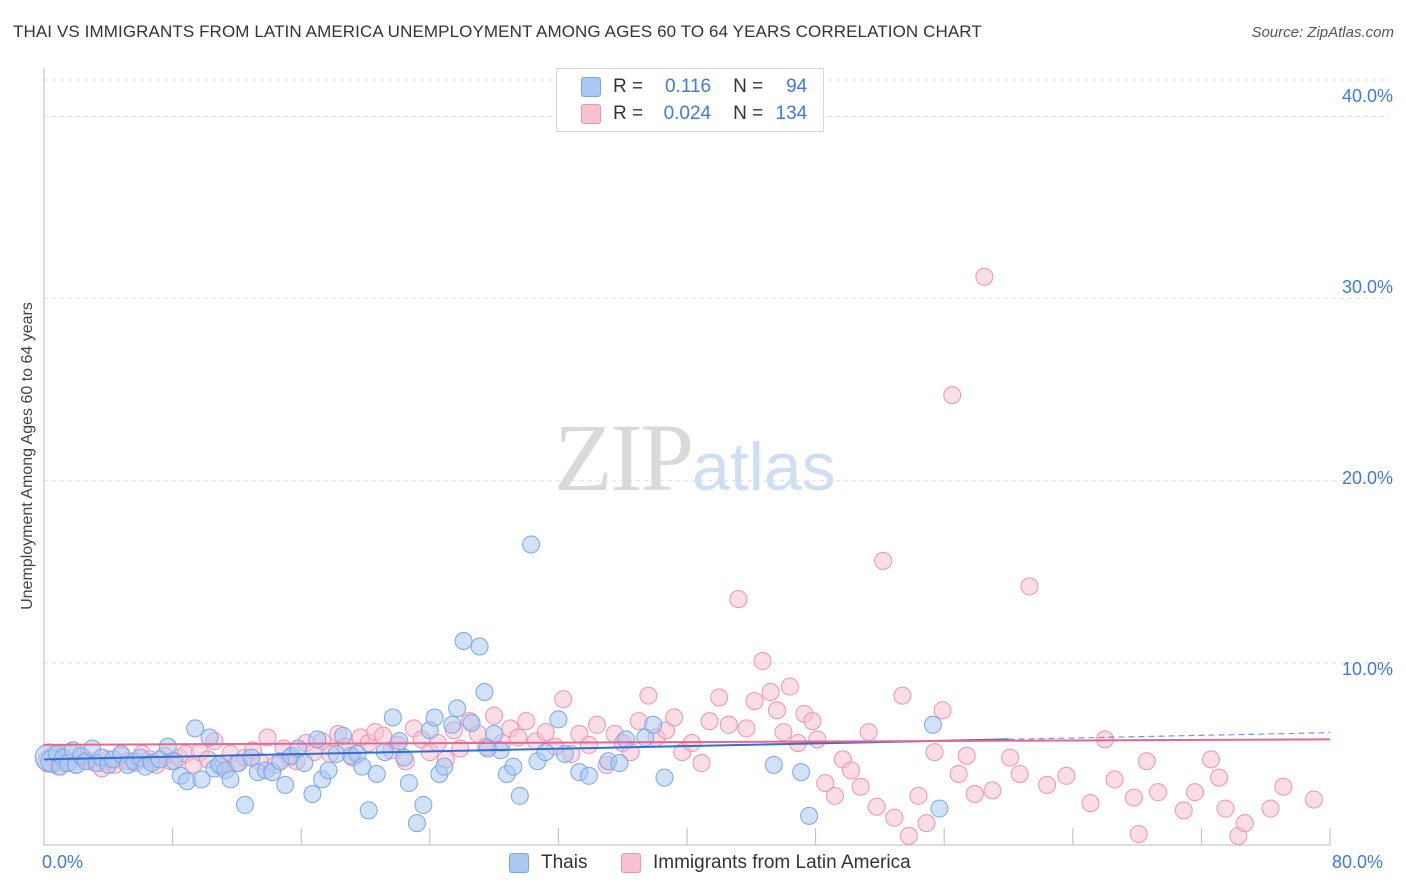 The width and height of the screenshot is (1406, 892). I want to click on watermark-atlas: atlas, so click(764, 467).